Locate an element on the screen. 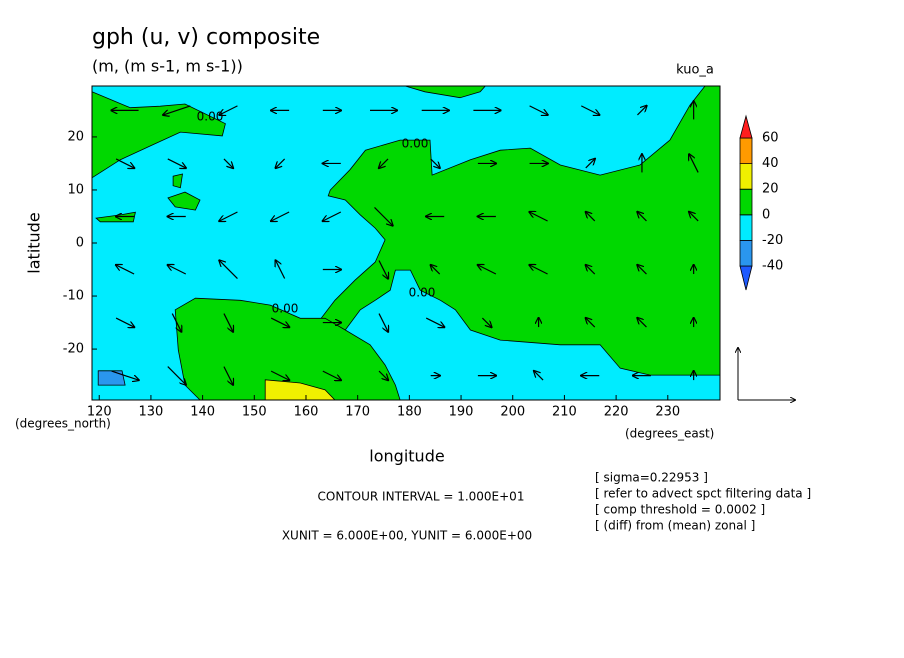 This screenshot has width=904, height=658. dataset-label: kuo_a is located at coordinates (695, 70).